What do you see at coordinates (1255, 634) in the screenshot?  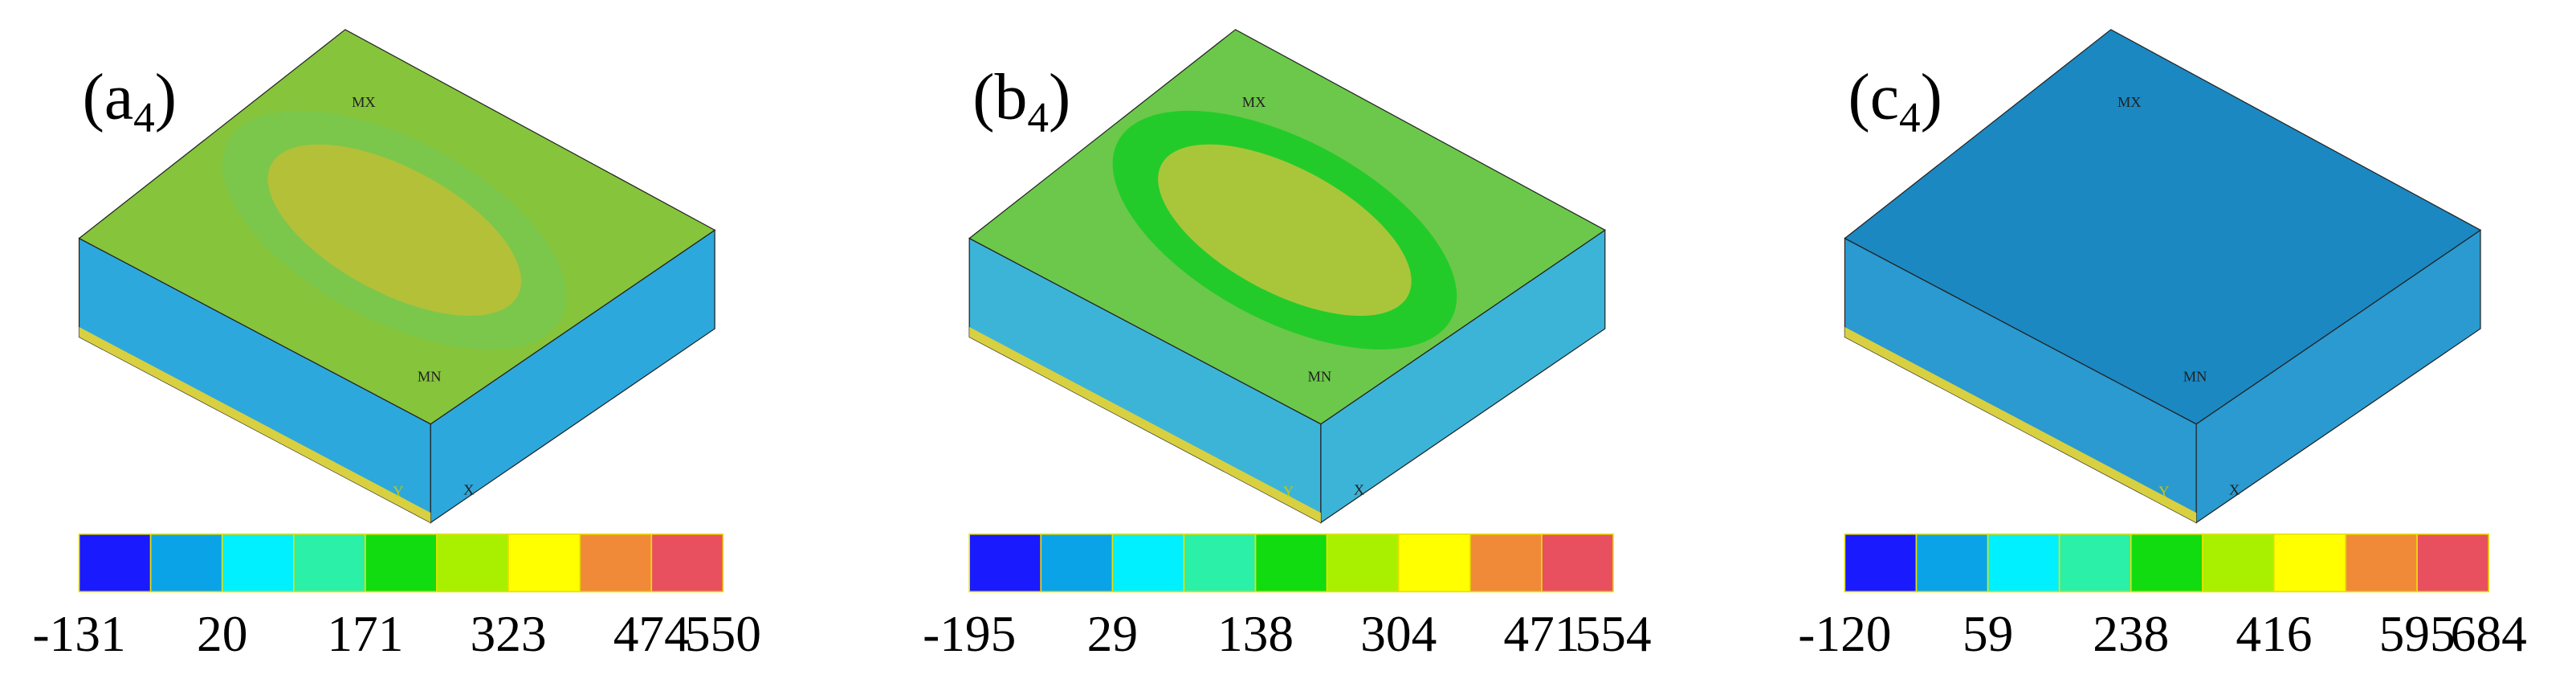 I see `colorbar-tick-label: 138` at bounding box center [1255, 634].